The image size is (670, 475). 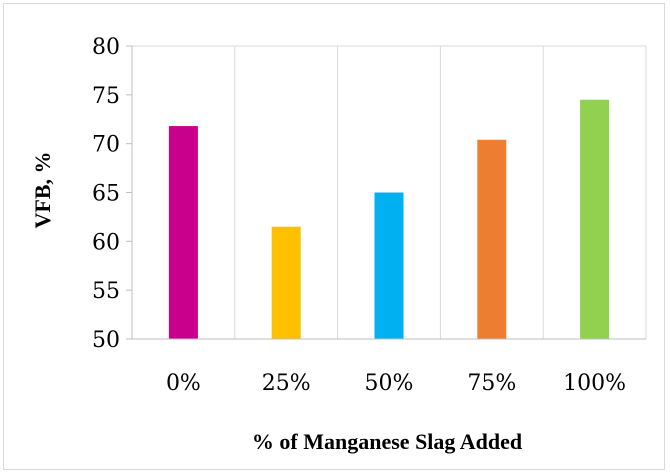 I want to click on x-tick-label: 100%, so click(x=594, y=383).